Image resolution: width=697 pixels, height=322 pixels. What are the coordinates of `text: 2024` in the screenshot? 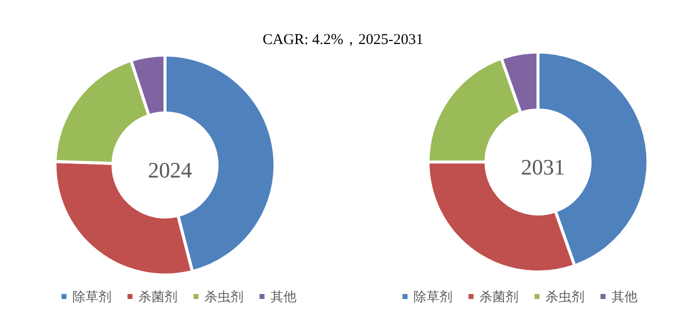 It's located at (170, 170).